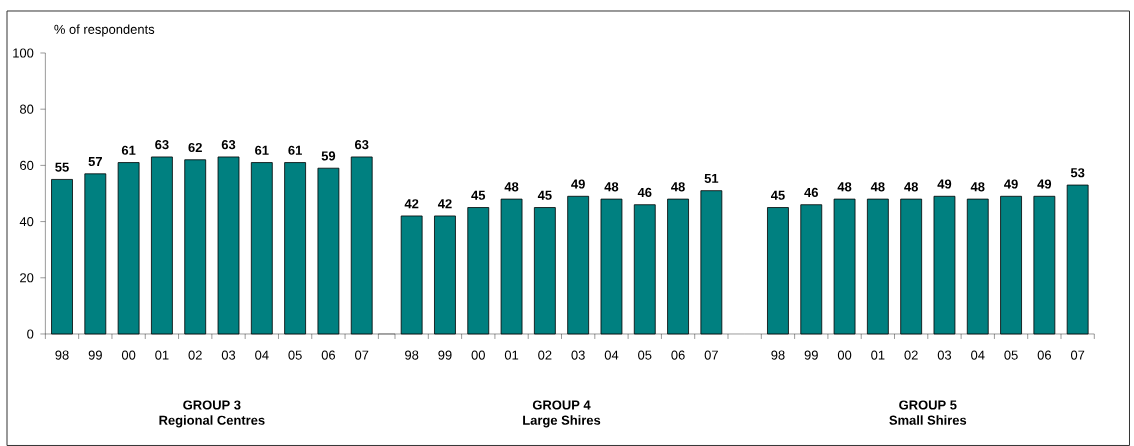  I want to click on data-label: 55, so click(62, 167).